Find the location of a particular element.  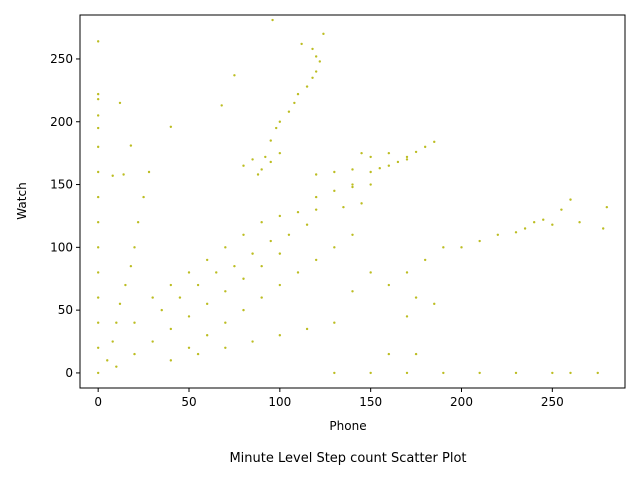

y-tick-label: 150 is located at coordinates (61, 185).